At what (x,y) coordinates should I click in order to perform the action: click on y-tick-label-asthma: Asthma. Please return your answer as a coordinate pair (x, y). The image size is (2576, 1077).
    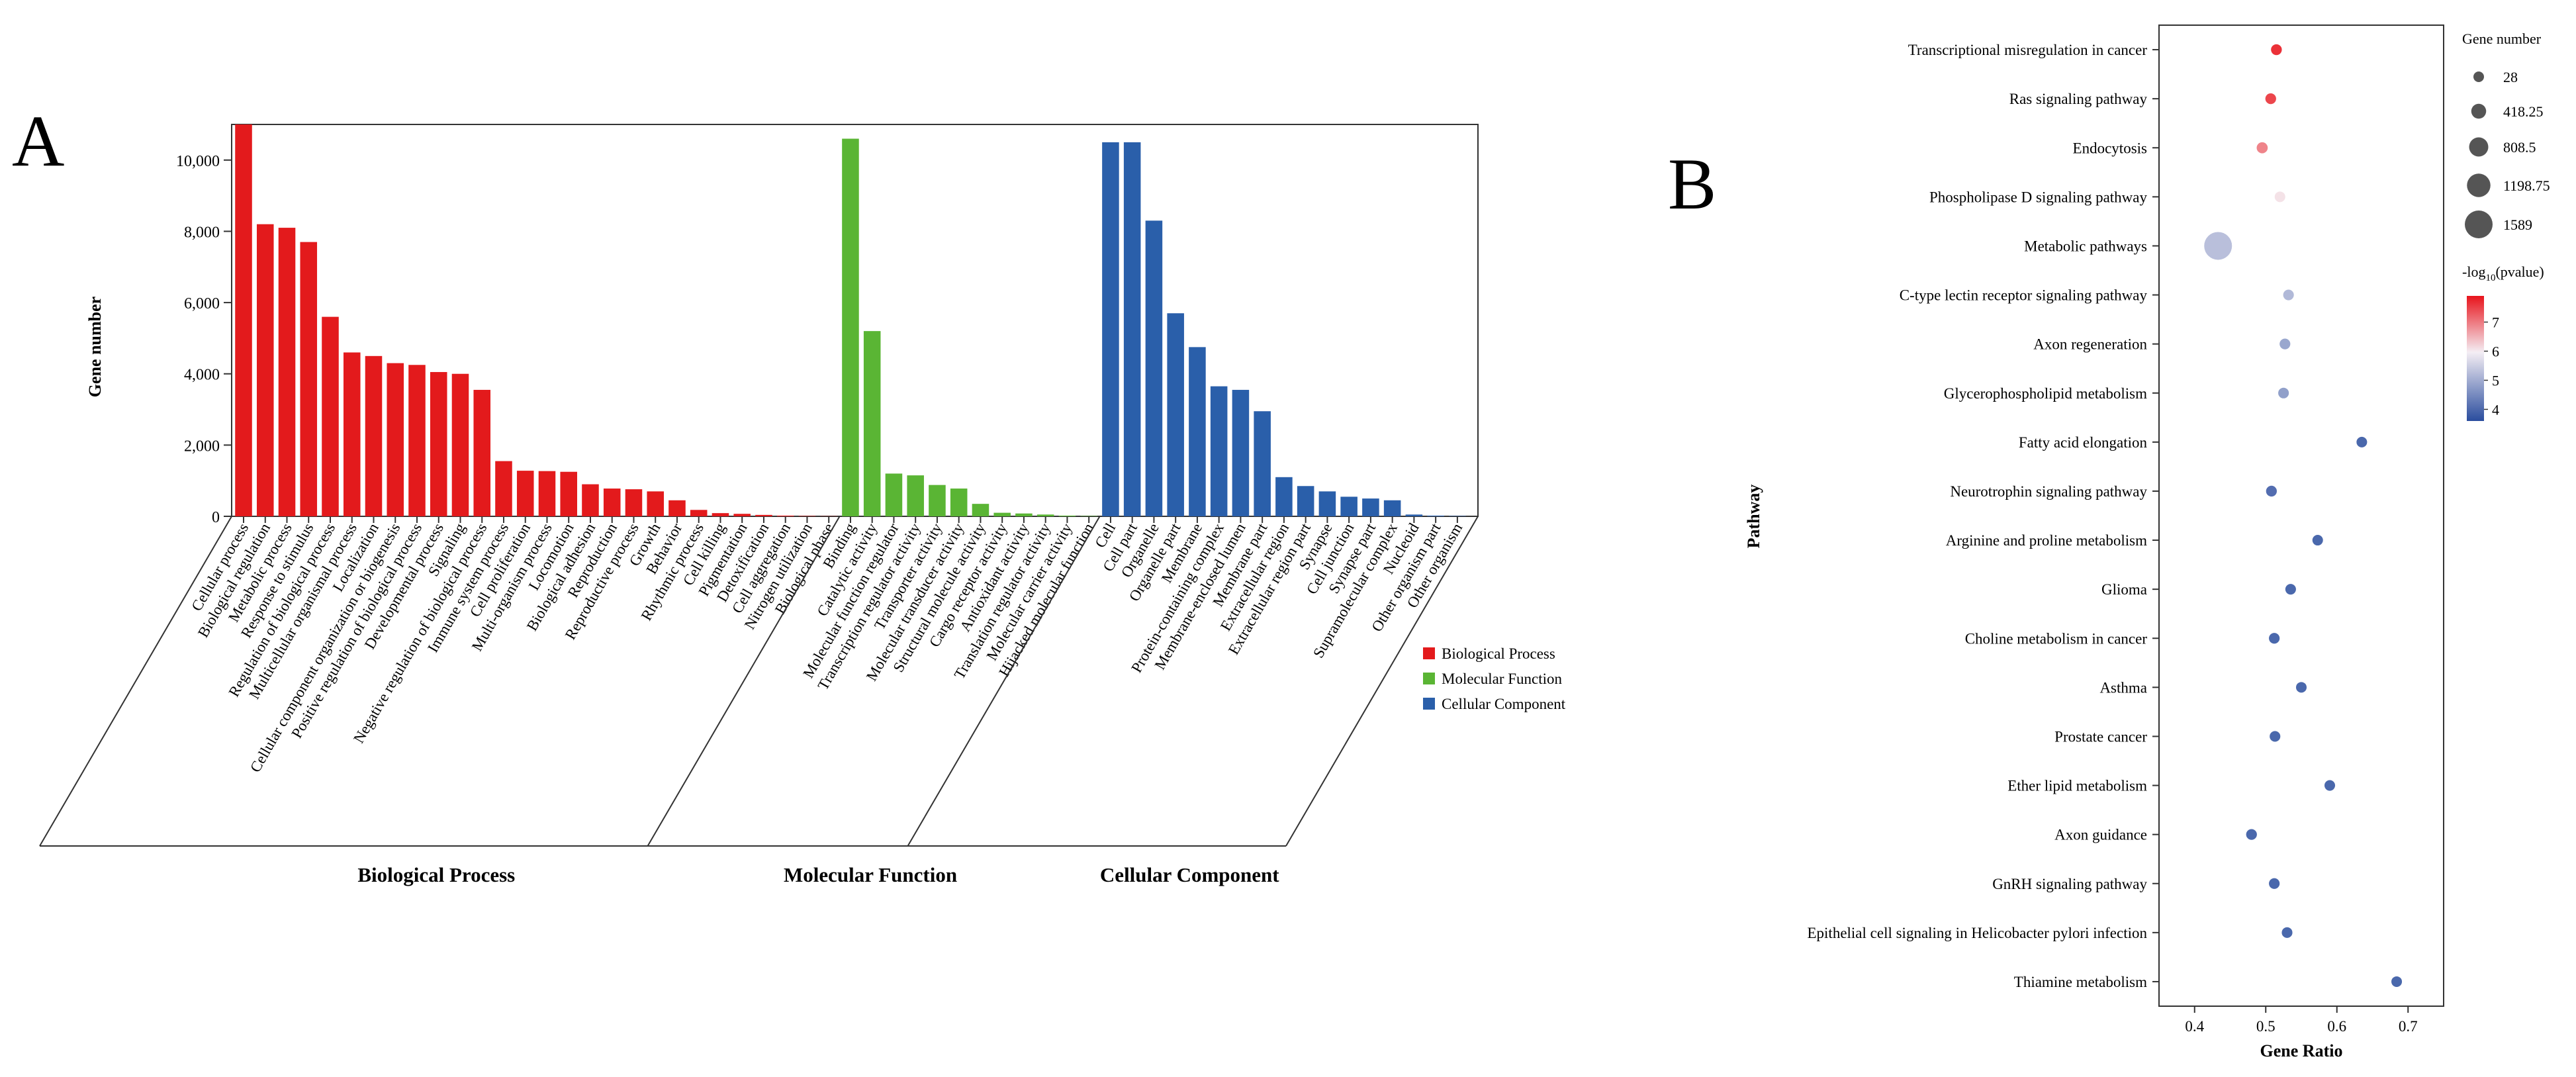
    Looking at the image, I should click on (2123, 687).